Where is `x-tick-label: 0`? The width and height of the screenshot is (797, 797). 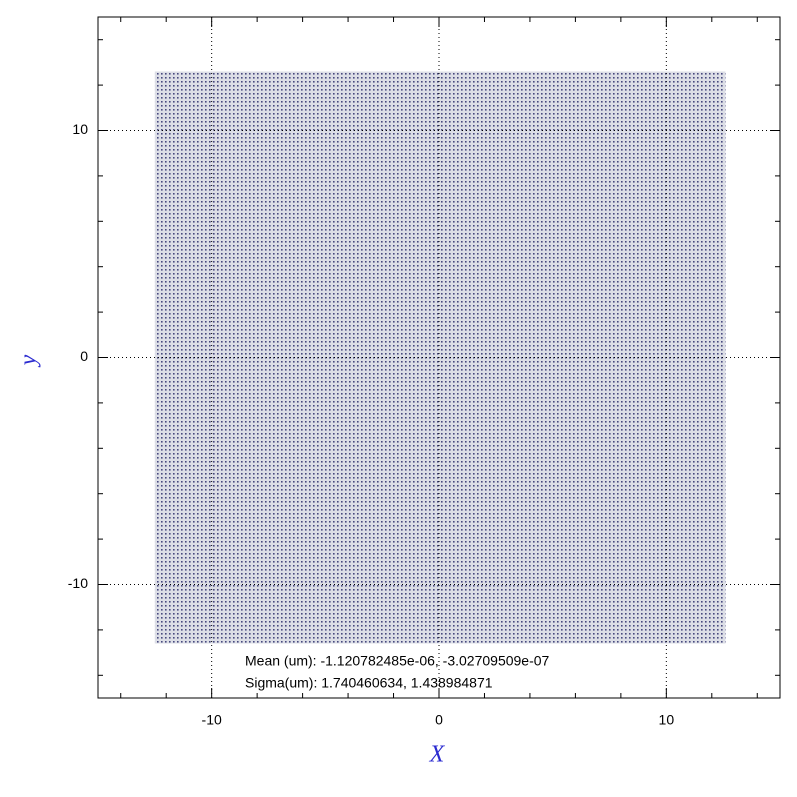 x-tick-label: 0 is located at coordinates (439, 720).